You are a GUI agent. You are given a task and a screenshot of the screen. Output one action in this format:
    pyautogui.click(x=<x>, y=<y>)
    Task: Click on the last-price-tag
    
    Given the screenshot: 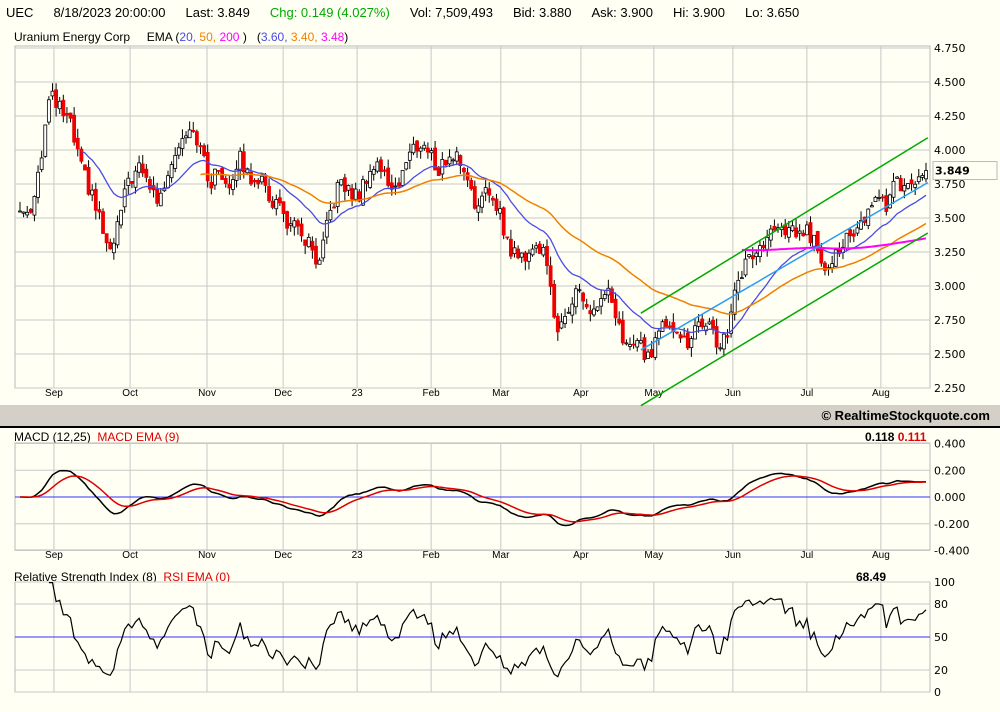 What is the action you would take?
    pyautogui.click(x=965, y=171)
    